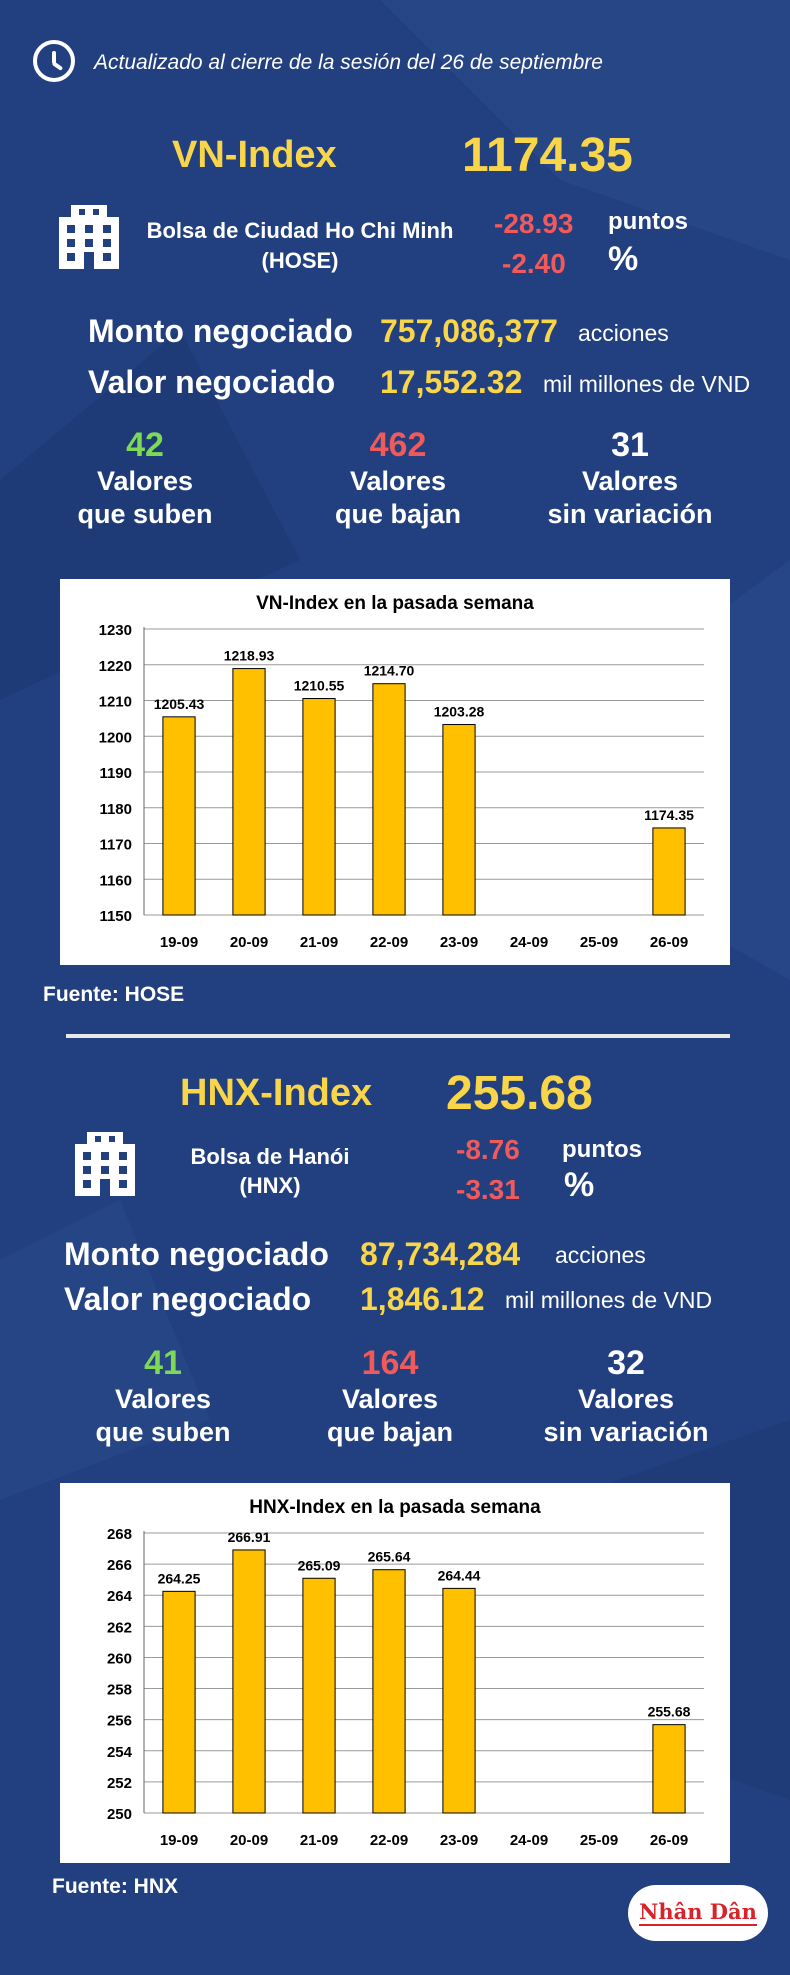  What do you see at coordinates (630, 514) in the screenshot?
I see `hose-flat-label-2: sin variación` at bounding box center [630, 514].